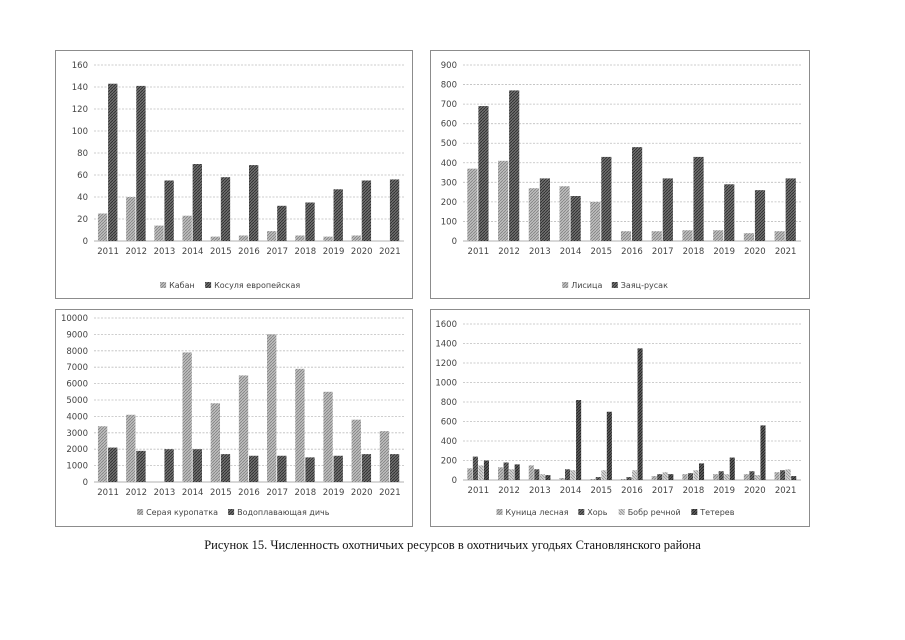 This screenshot has height=640, width=905. Describe the element at coordinates (182, 512) in the screenshot. I see `legend-label: Серая куропатка` at that location.